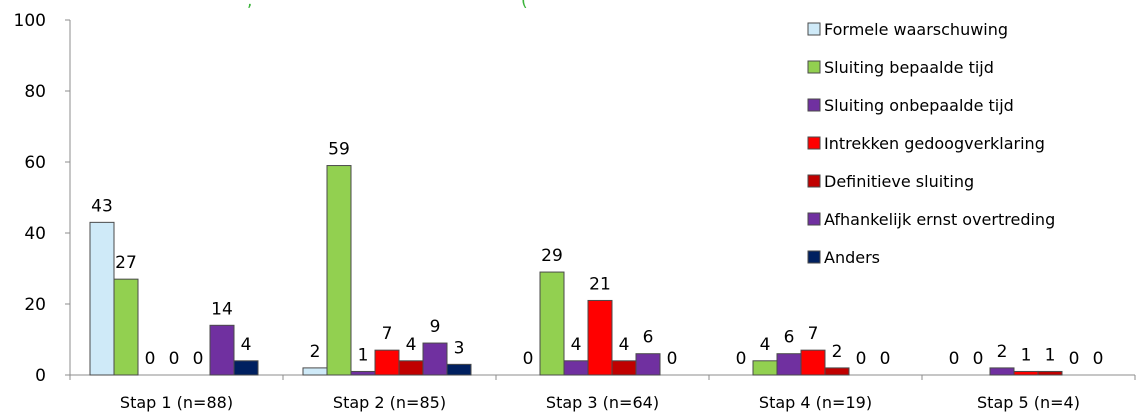 This screenshot has width=1139, height=414. I want to click on data-label: 14, so click(222, 309).